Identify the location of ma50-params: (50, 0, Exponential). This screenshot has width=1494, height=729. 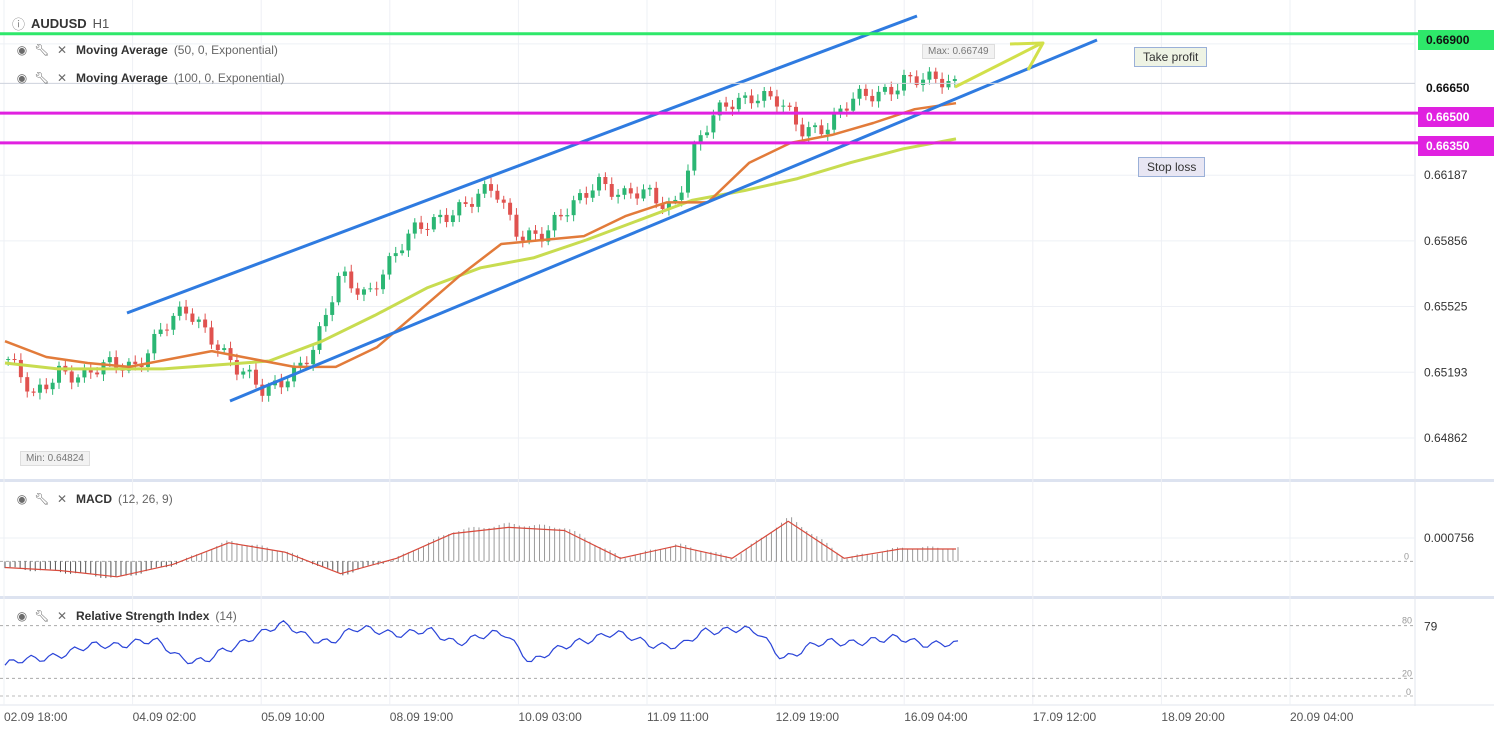
(225, 50).